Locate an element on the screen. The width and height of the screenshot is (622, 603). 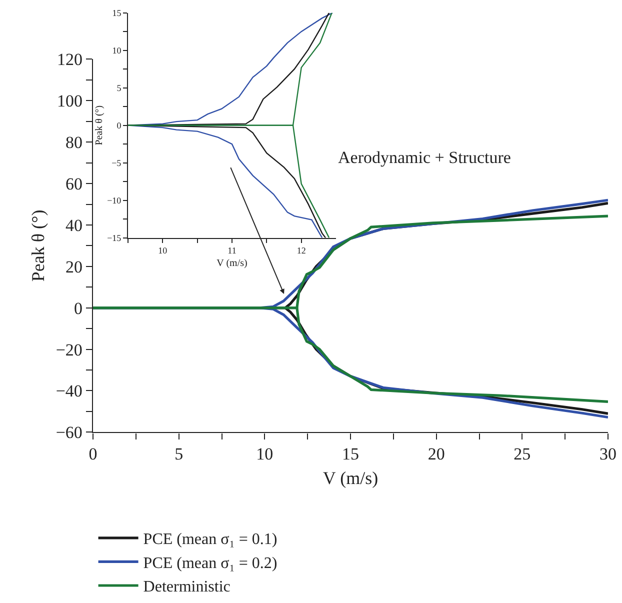
y-tick-label: 5 is located at coordinates (119, 87).